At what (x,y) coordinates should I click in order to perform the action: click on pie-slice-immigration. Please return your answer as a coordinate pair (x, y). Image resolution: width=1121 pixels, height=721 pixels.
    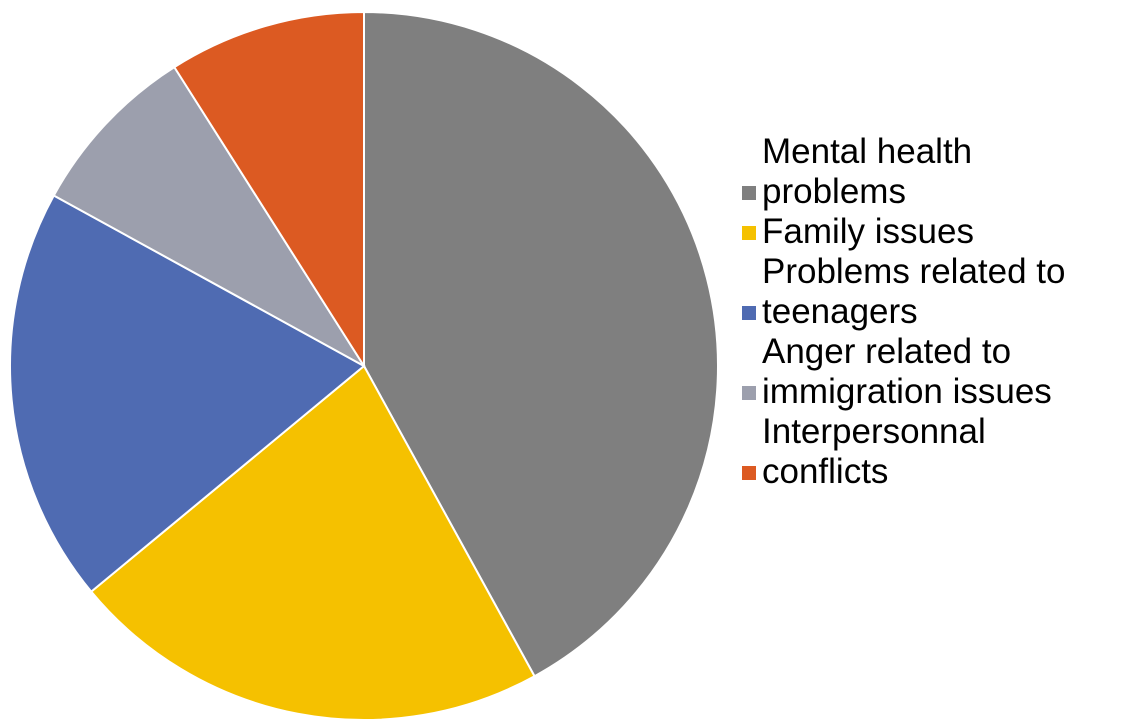
    Looking at the image, I should click on (208, 216).